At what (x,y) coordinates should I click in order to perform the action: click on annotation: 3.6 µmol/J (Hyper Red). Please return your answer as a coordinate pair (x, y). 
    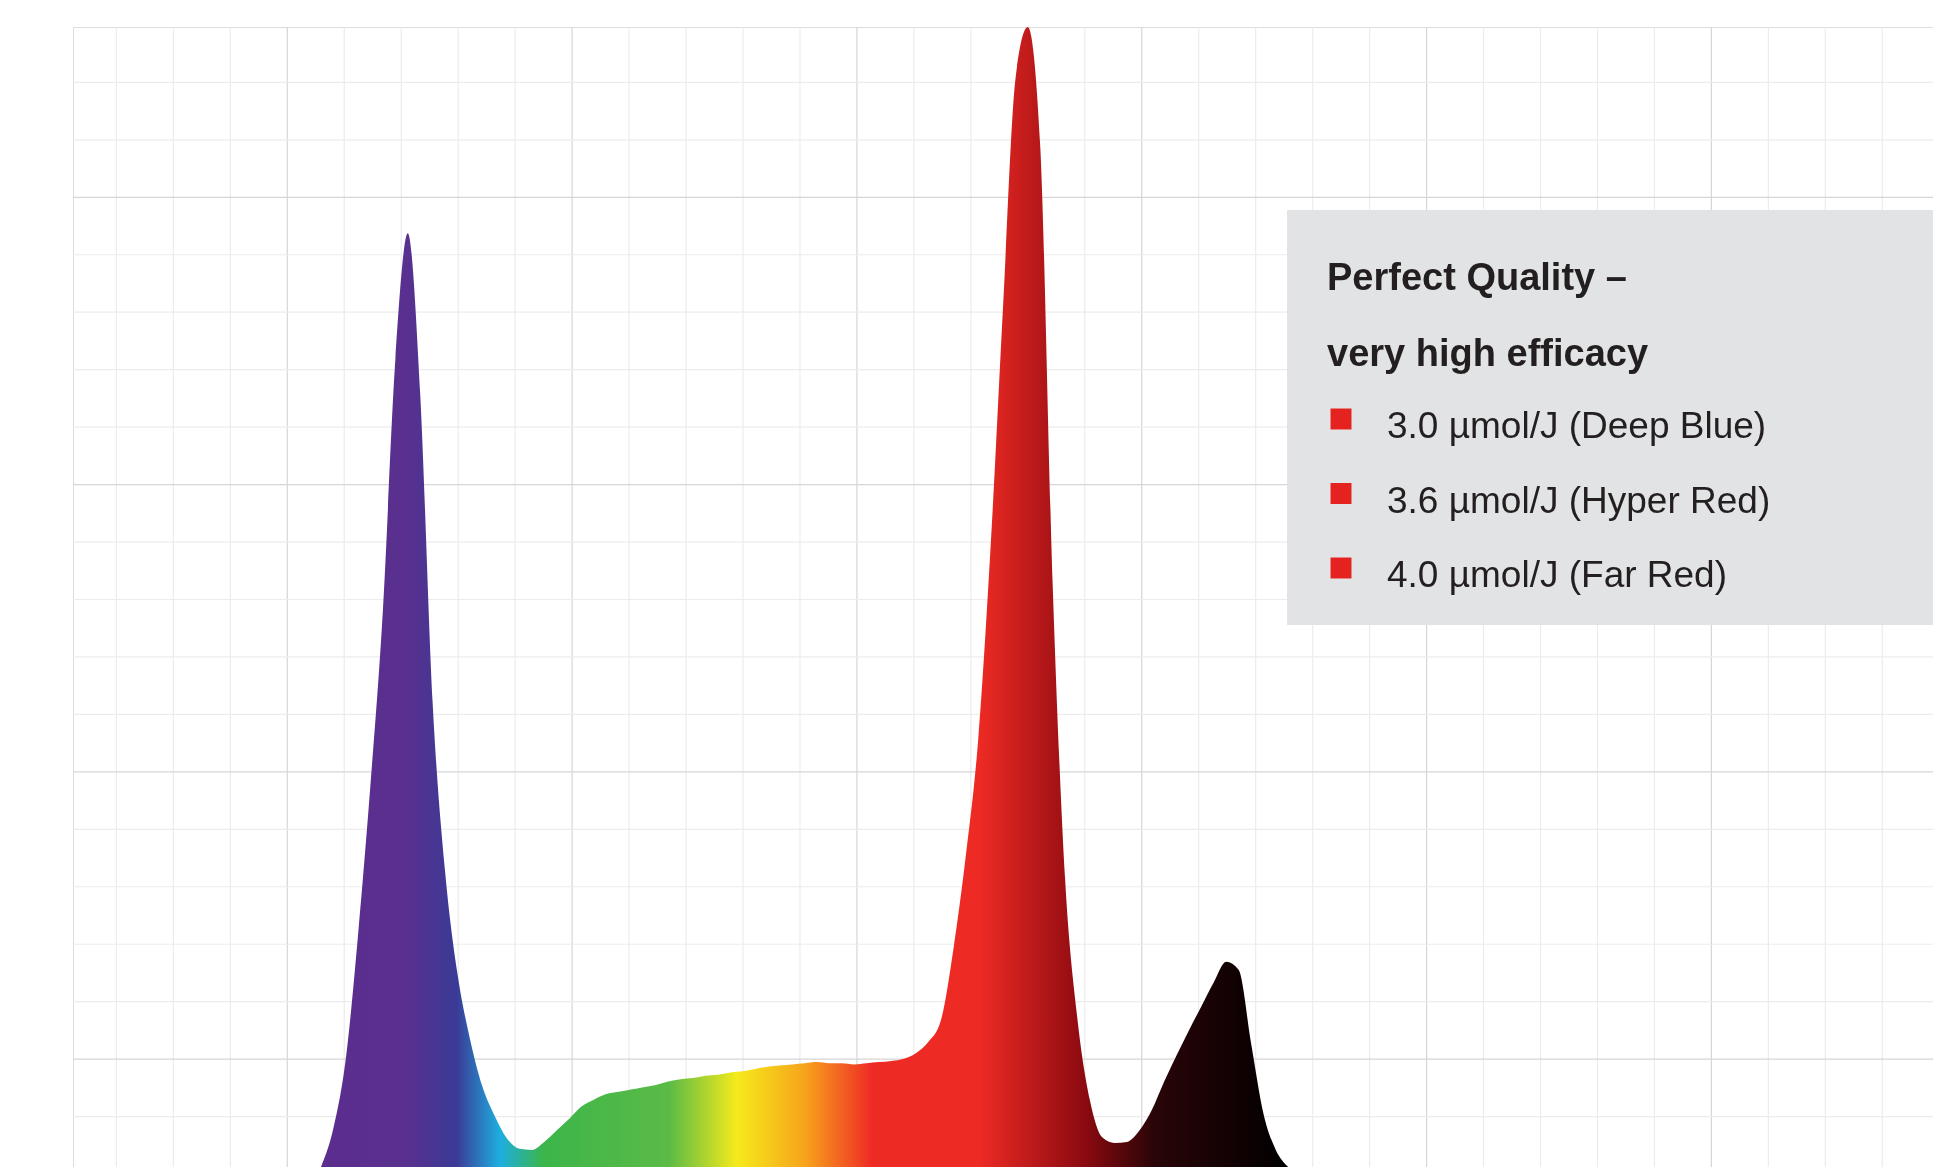
    Looking at the image, I should click on (1579, 500).